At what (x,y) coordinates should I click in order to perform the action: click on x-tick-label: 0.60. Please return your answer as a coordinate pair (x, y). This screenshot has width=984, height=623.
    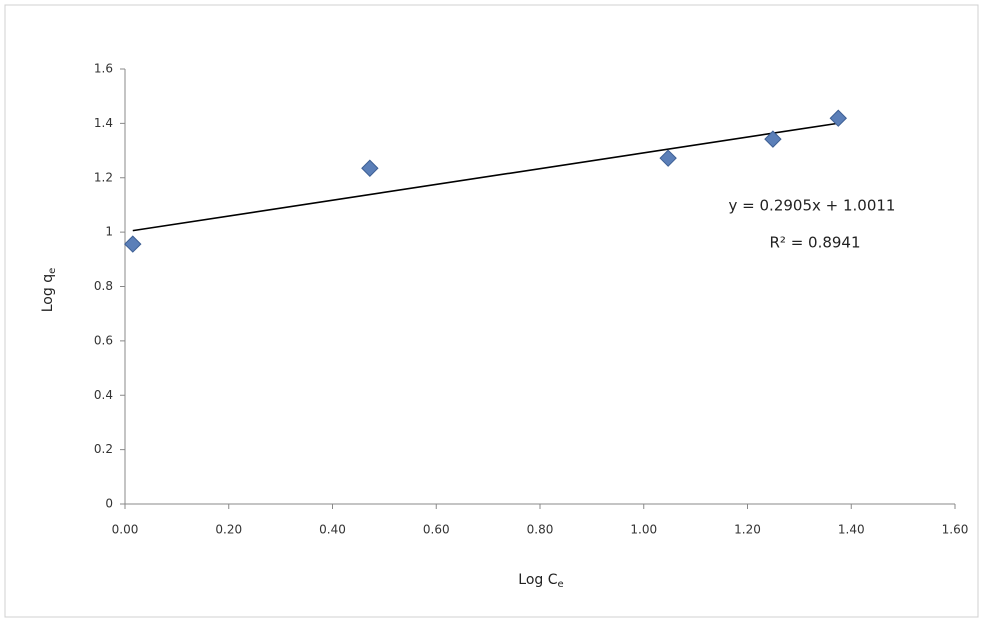
    Looking at the image, I should click on (436, 530).